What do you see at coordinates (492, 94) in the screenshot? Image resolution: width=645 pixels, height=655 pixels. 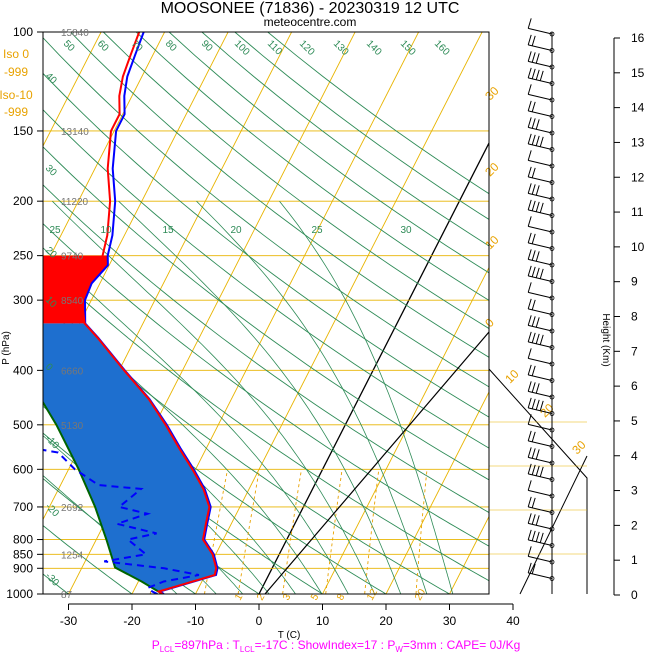 I see `isotherm-label: 30` at bounding box center [492, 94].